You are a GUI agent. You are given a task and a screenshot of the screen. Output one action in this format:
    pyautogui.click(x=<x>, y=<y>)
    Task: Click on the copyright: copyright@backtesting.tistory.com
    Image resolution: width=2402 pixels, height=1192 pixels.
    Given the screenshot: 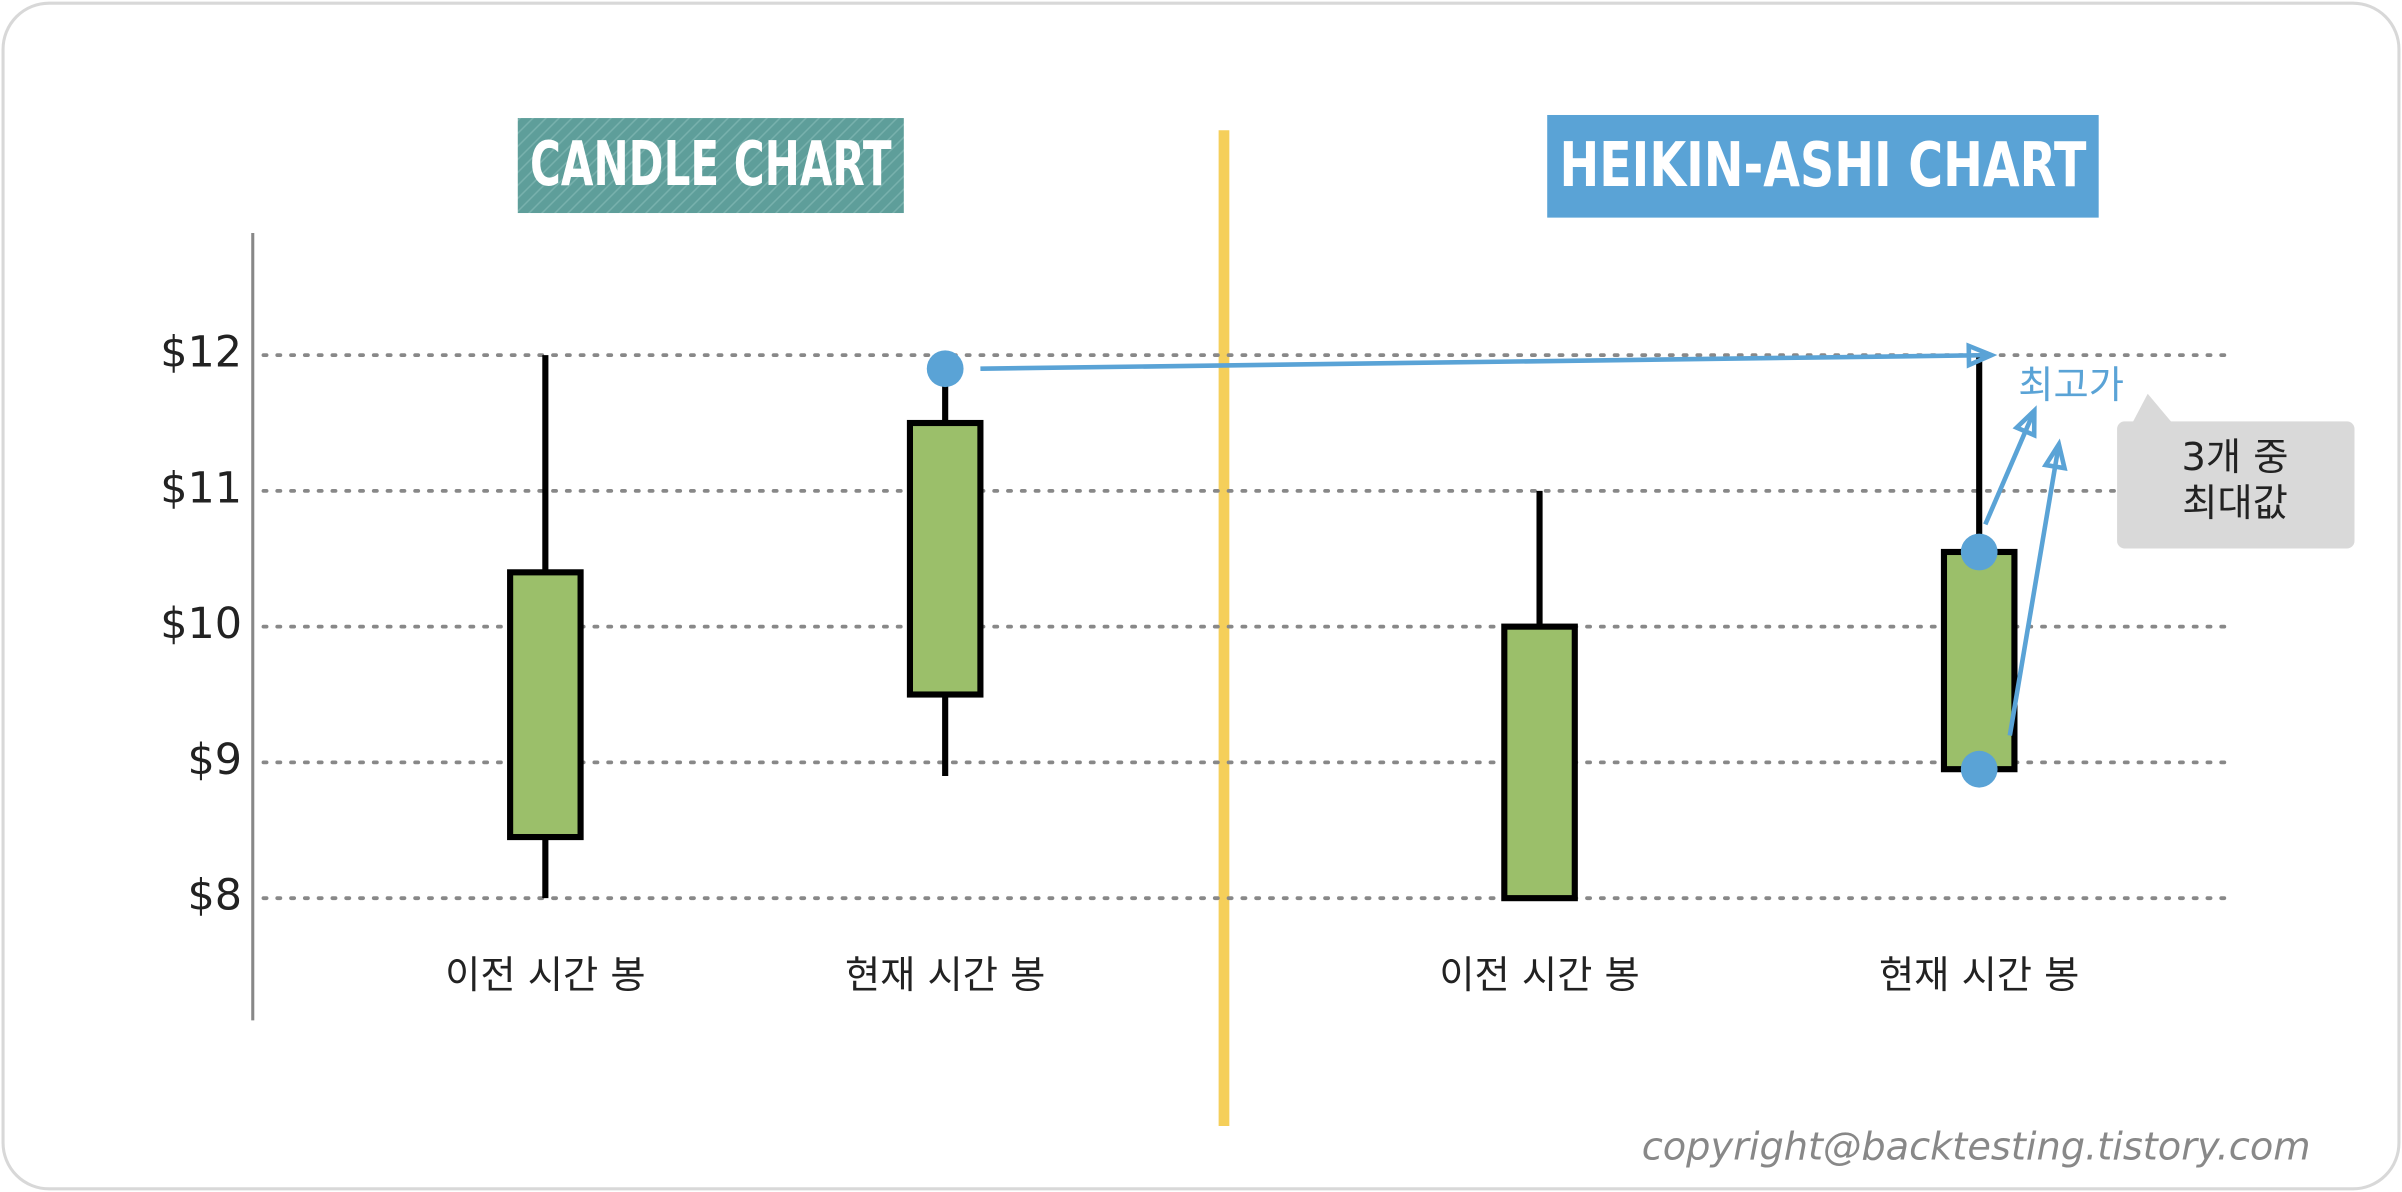 What is the action you would take?
    pyautogui.click(x=1976, y=1147)
    